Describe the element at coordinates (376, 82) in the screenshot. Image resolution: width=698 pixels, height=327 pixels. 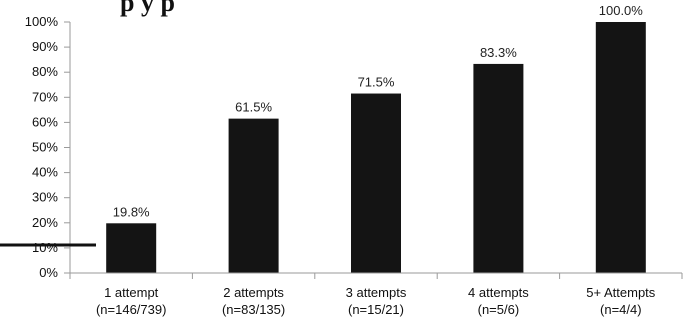
I see `data-label: 71.5%` at that location.